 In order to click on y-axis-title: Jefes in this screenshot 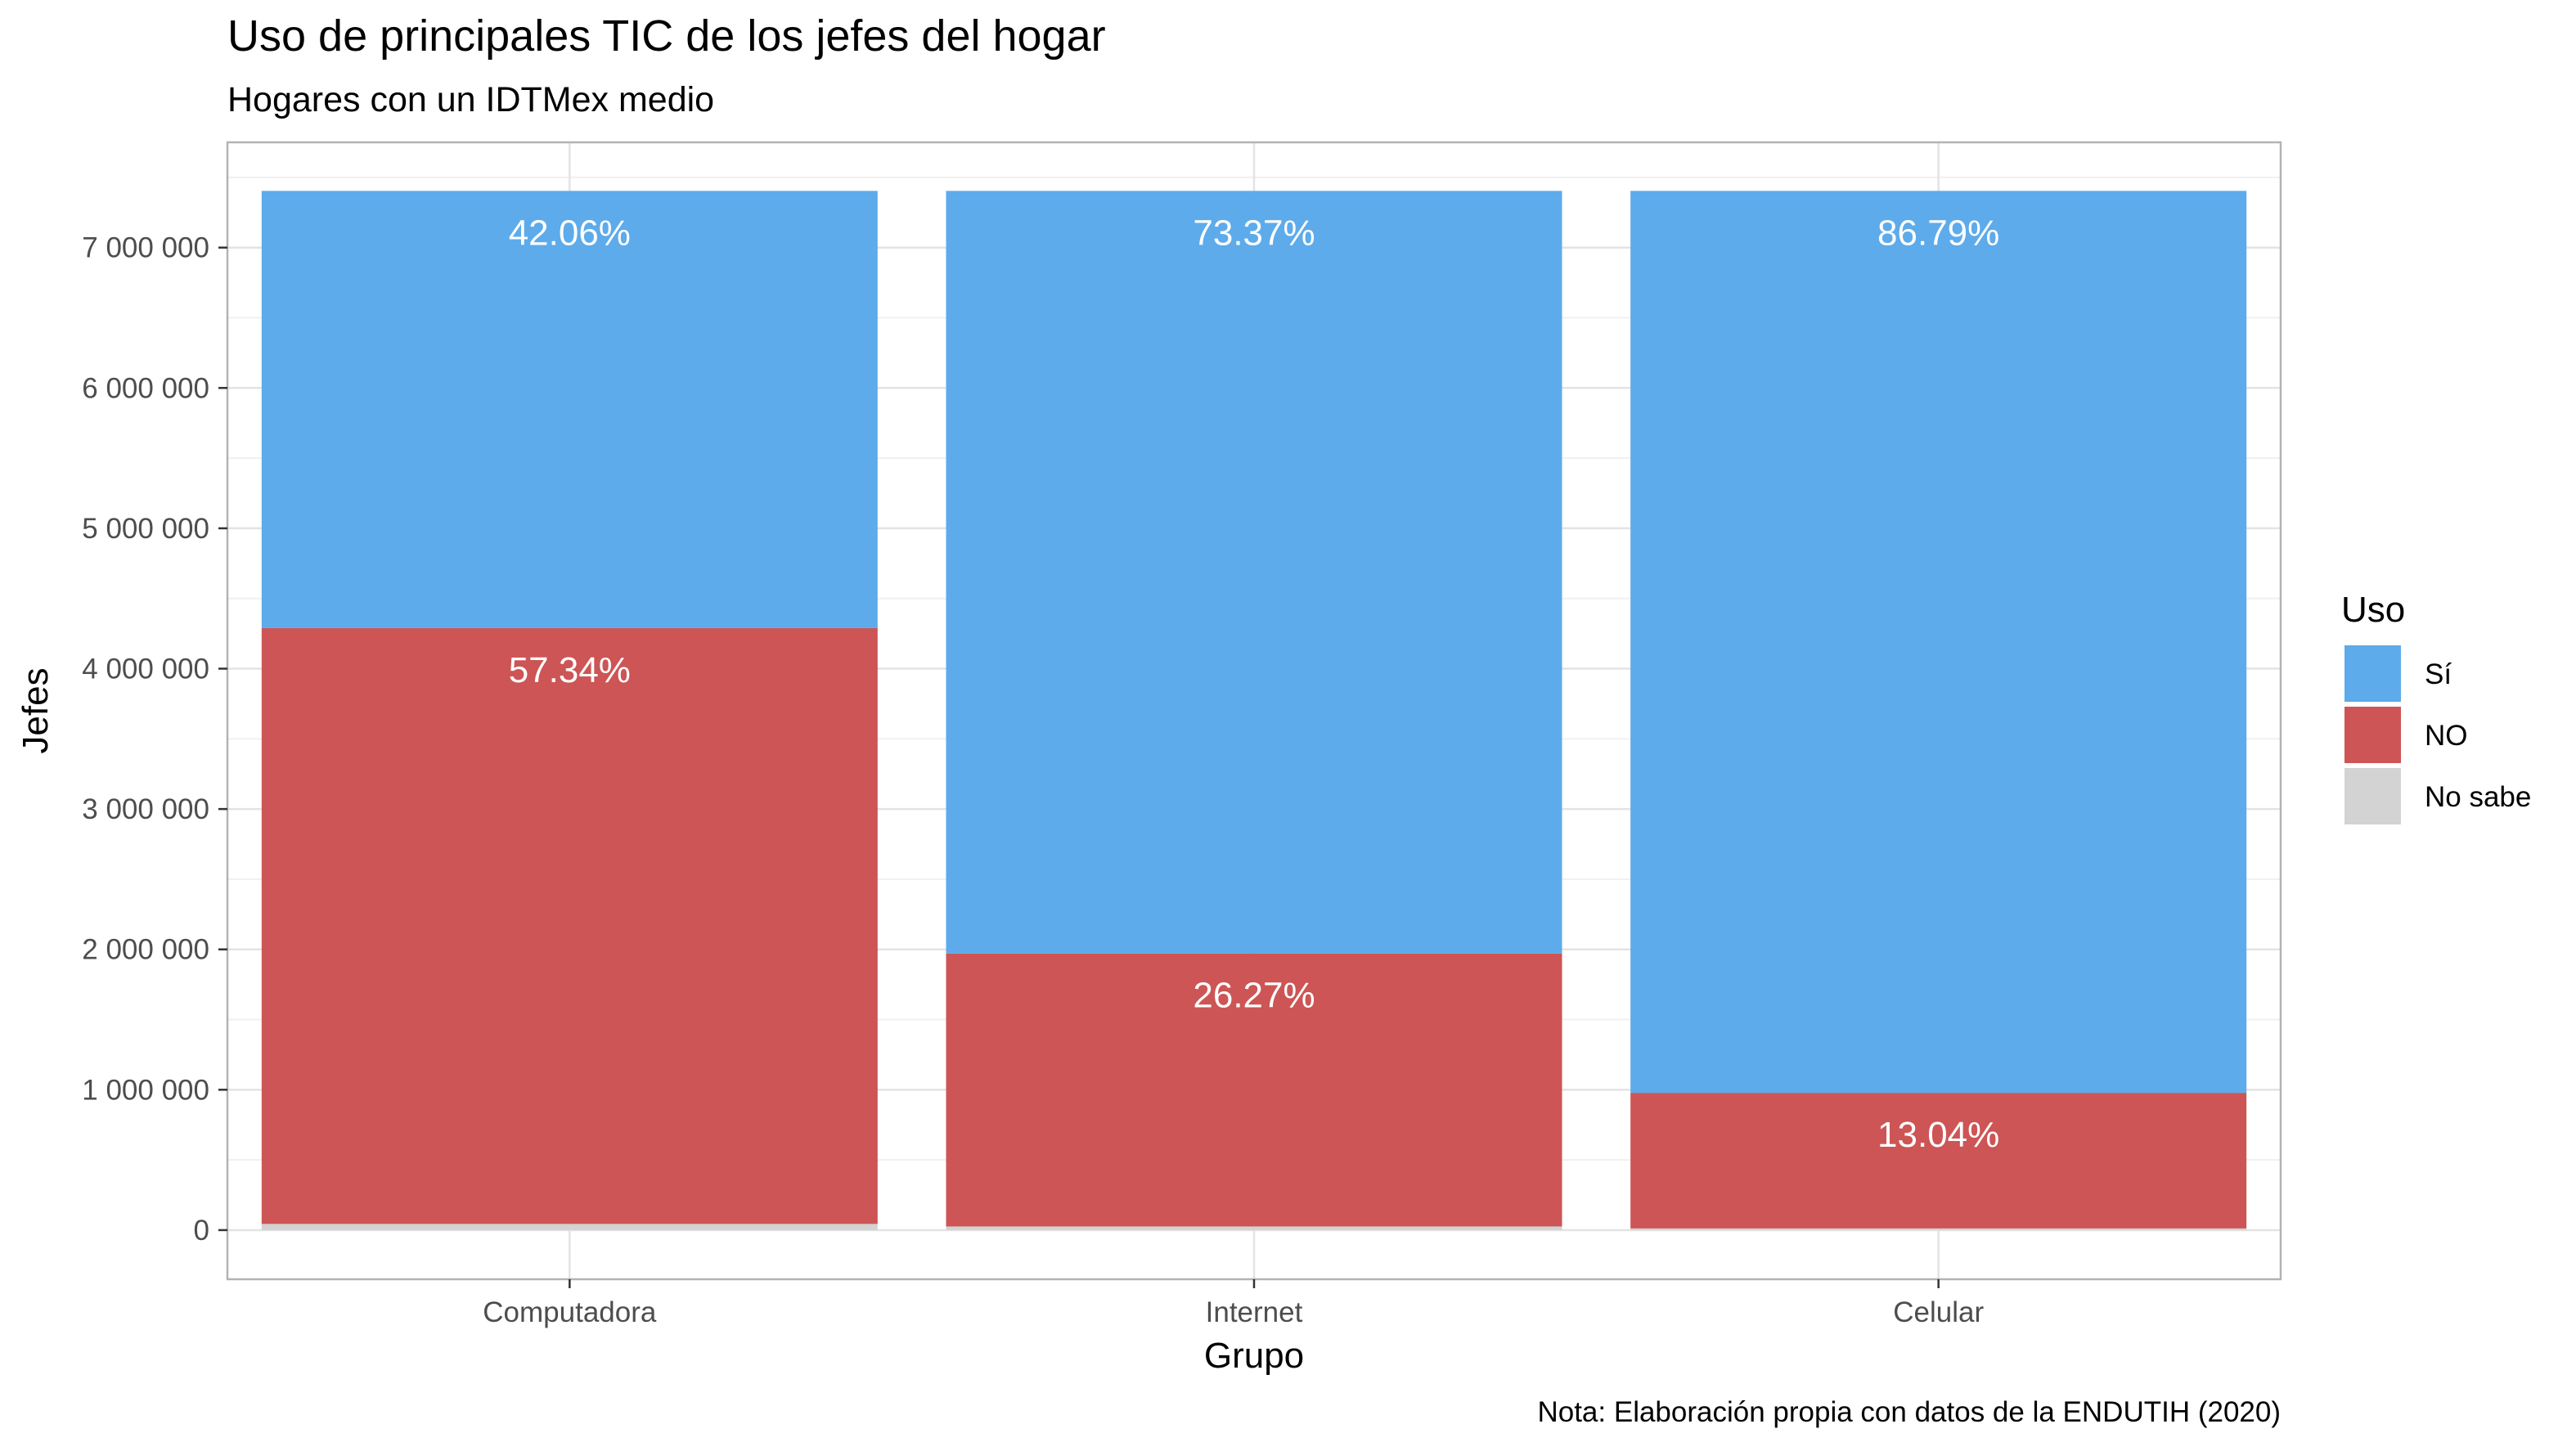, I will do `click(36, 710)`.